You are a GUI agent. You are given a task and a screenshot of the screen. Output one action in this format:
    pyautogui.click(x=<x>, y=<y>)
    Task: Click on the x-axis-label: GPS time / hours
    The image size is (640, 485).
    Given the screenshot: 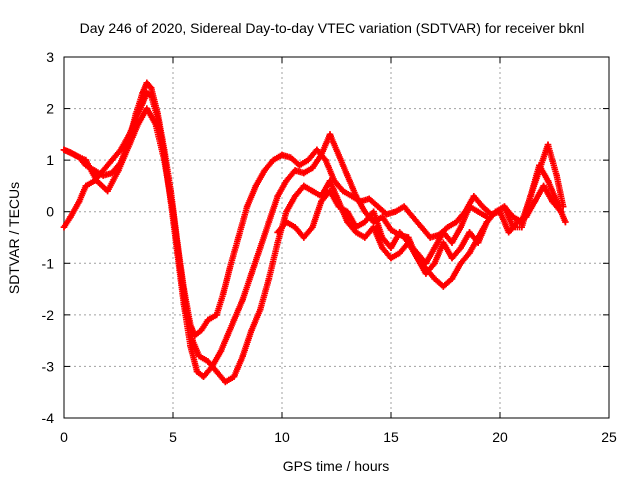 What is the action you would take?
    pyautogui.click(x=336, y=466)
    